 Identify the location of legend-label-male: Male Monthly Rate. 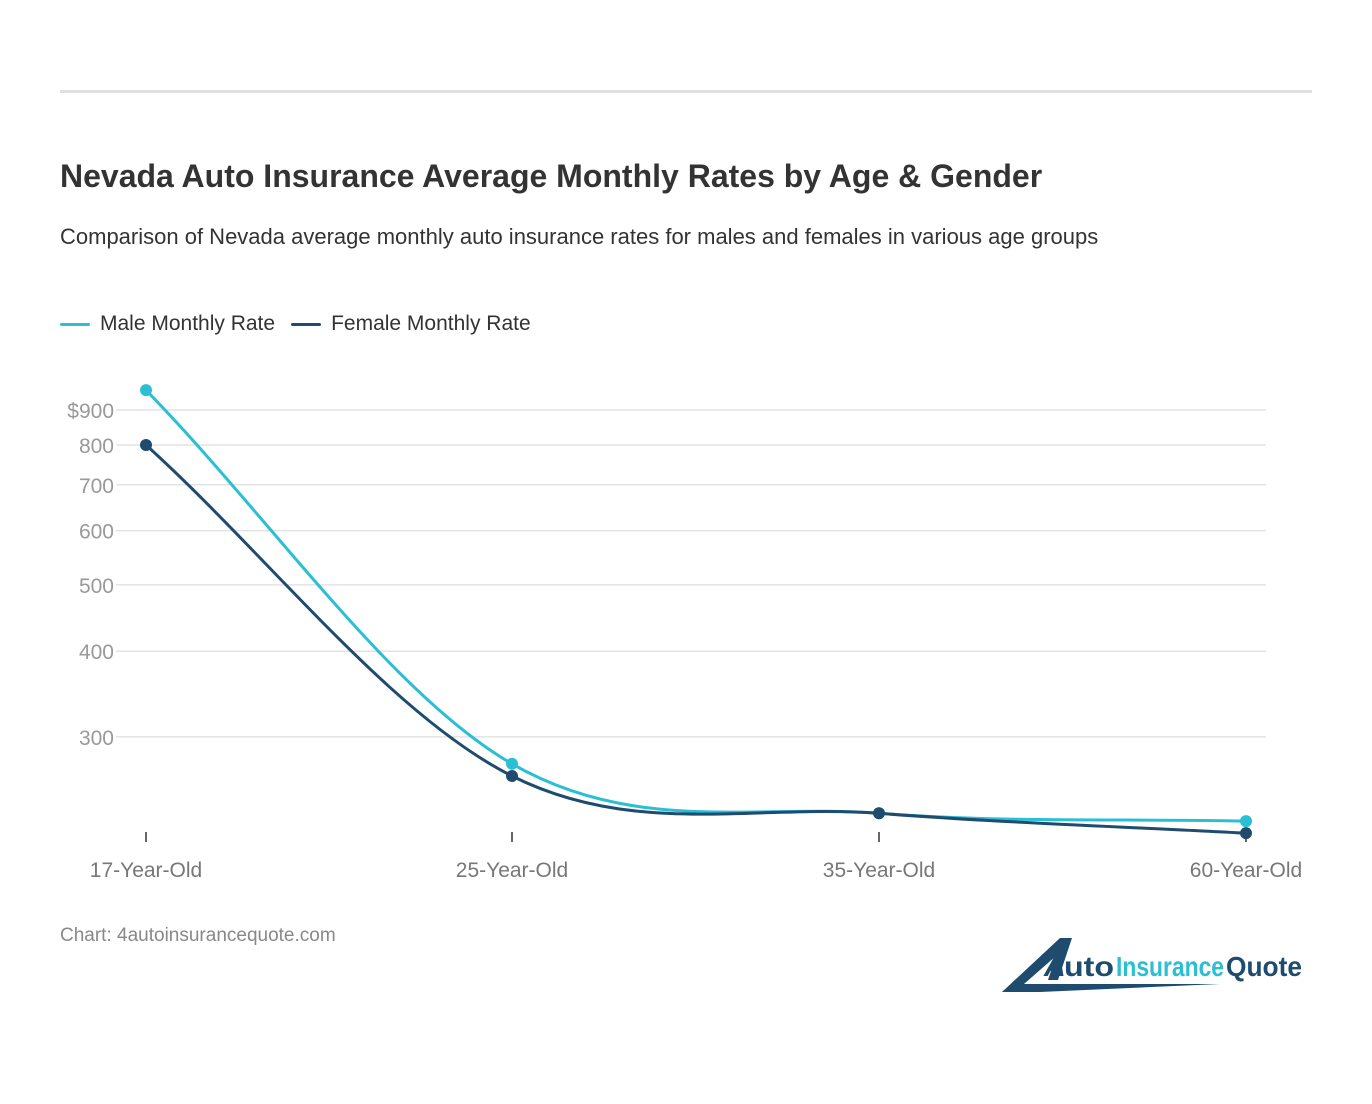
(188, 323).